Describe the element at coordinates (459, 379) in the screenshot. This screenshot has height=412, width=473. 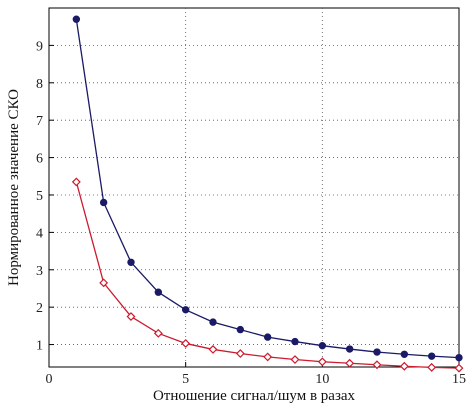
I see `x-tick-label: 15` at that location.